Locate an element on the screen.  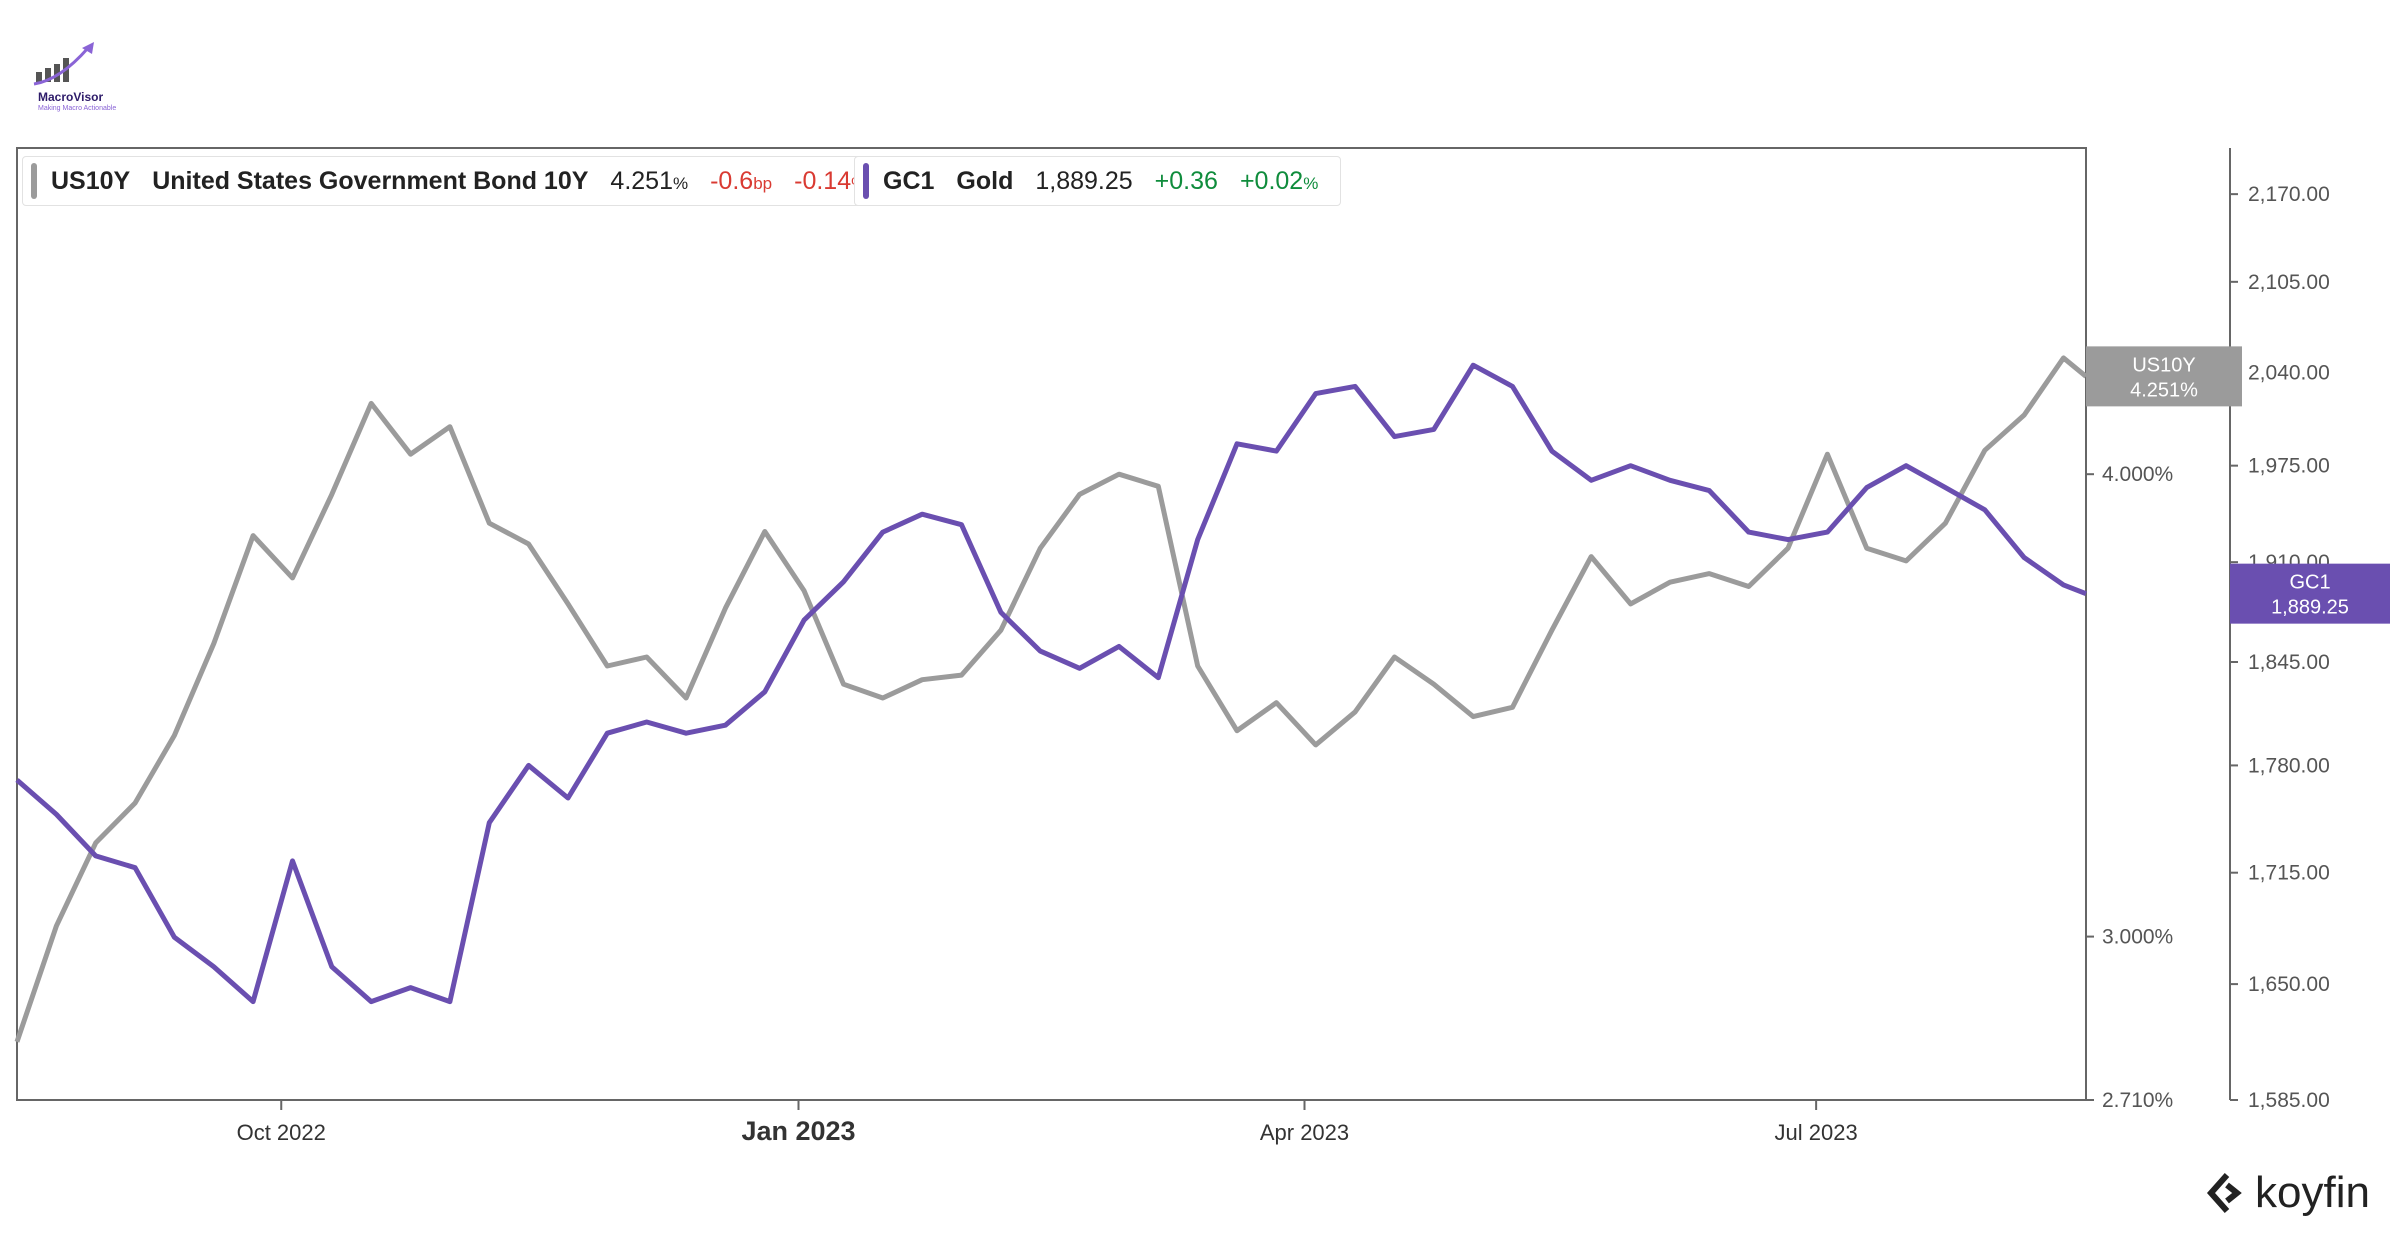
last-value-tags: US10Y 4.251% GC1 1,889.25 is located at coordinates (2238, 485).